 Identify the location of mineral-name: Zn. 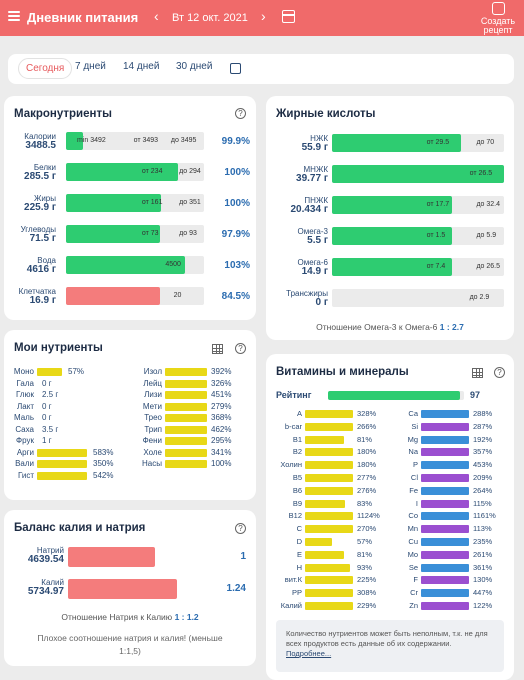
(413, 605).